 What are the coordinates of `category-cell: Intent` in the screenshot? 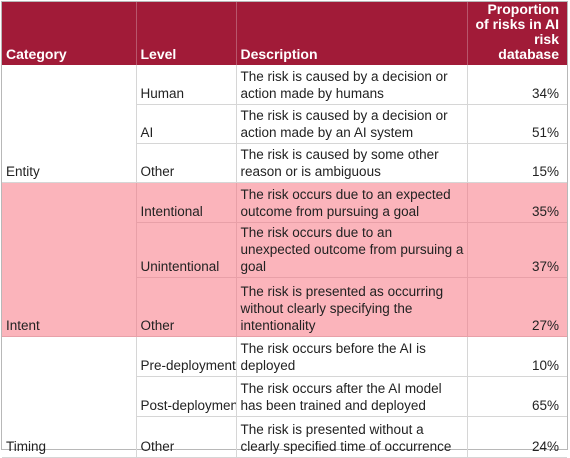 It's located at (69, 307).